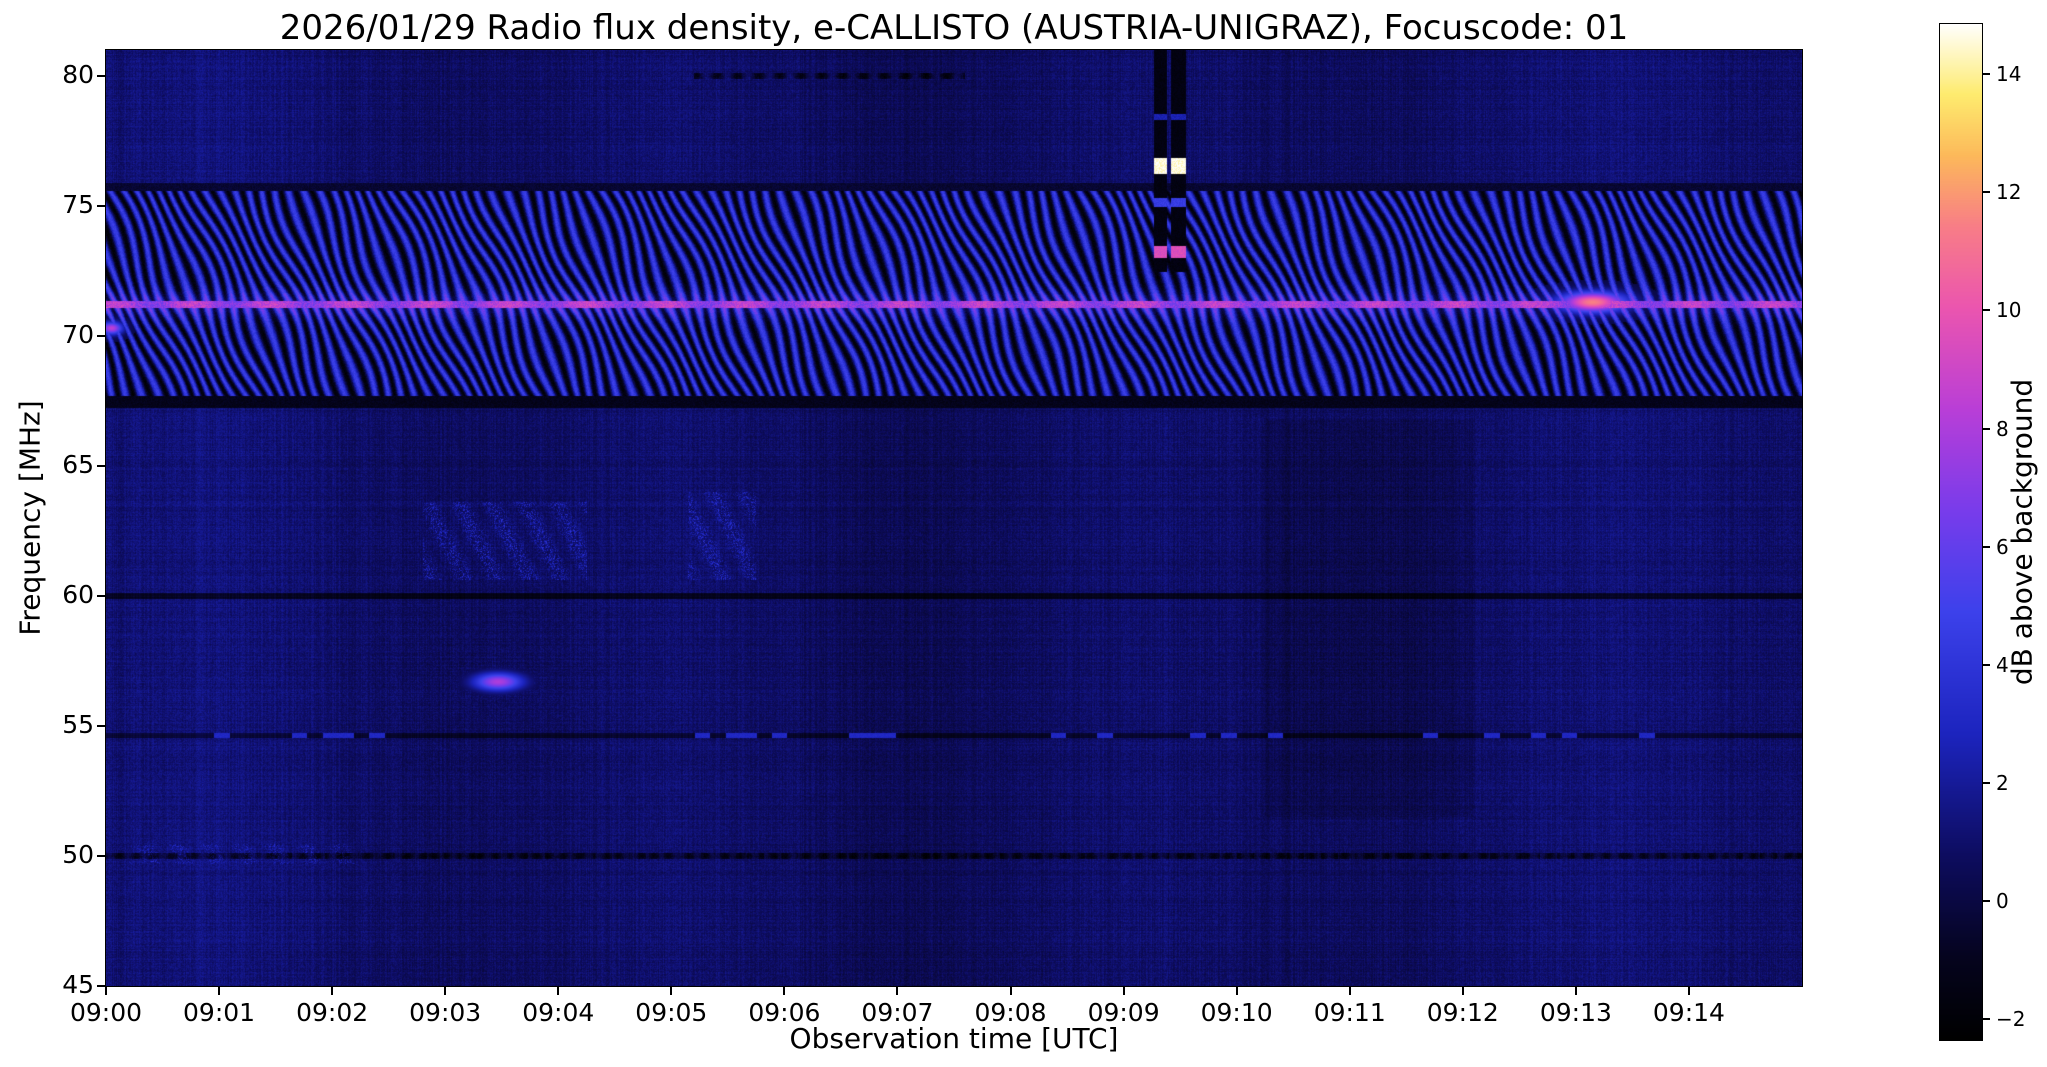 The width and height of the screenshot is (2047, 1067). Describe the element at coordinates (2009, 192) in the screenshot. I see `colorbar-tick-label: 12` at that location.